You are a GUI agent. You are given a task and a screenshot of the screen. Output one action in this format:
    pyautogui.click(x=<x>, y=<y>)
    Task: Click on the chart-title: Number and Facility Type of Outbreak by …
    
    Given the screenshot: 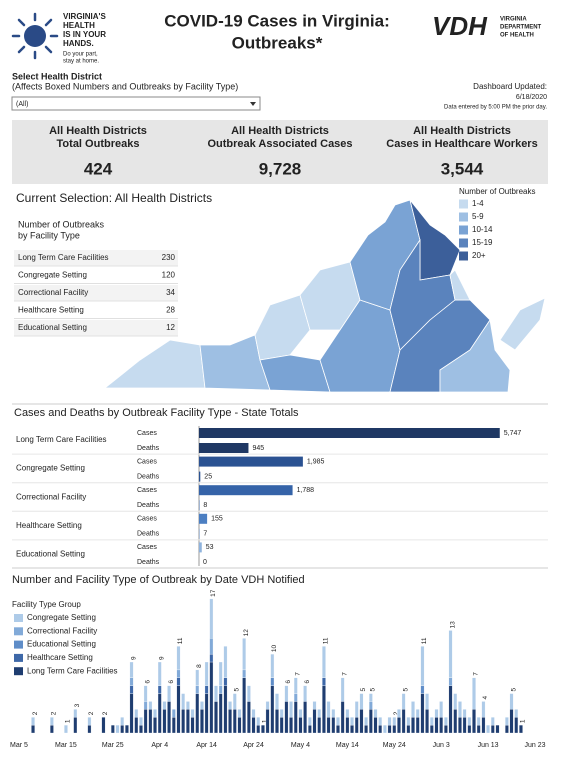 What is the action you would take?
    pyautogui.click(x=158, y=580)
    